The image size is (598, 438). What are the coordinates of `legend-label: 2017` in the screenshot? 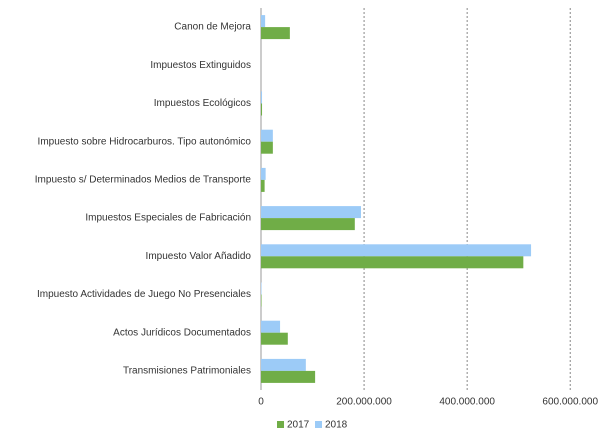 It's located at (298, 425).